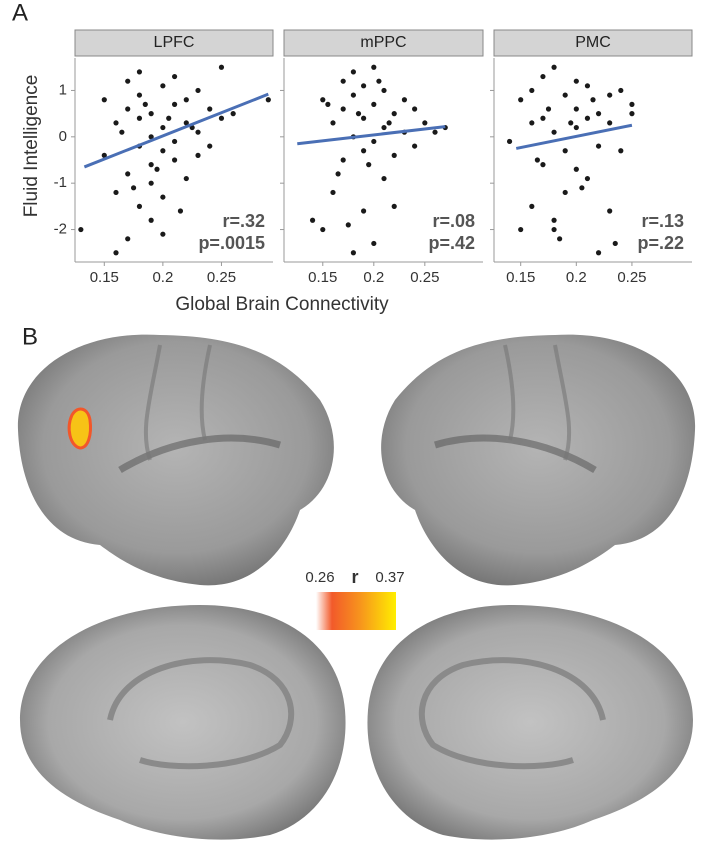 The image size is (713, 858). What do you see at coordinates (356, 611) in the screenshot?
I see `colorbar` at bounding box center [356, 611].